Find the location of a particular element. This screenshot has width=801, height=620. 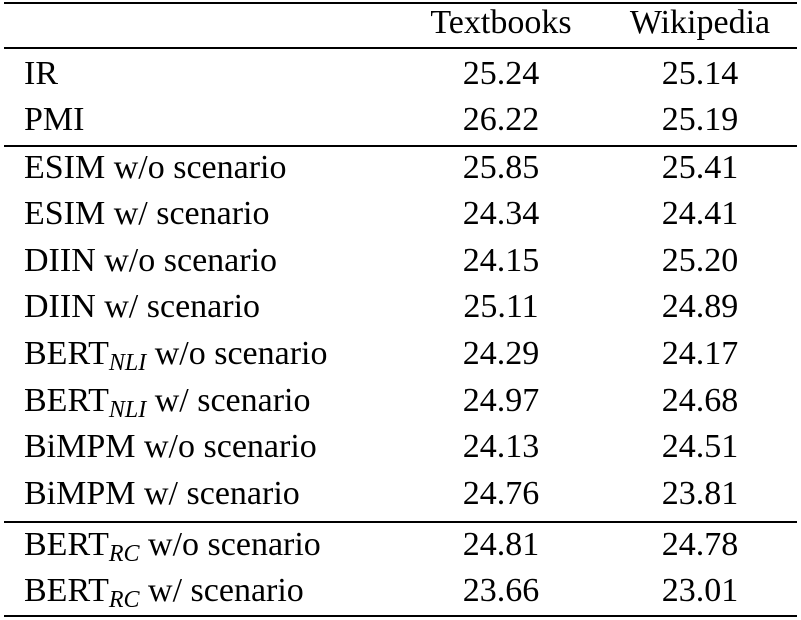

table-row: BiMPM w/ scenario 24.76 23.81 is located at coordinates (400, 494).